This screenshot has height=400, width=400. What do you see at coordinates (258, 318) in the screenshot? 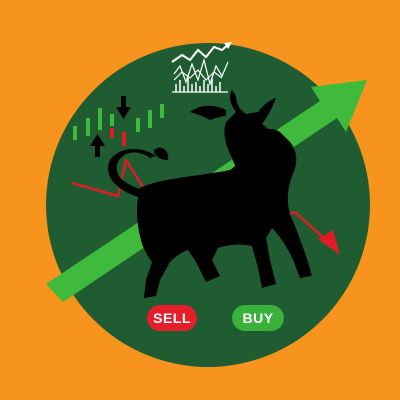
I see `buy-button: BUY` at bounding box center [258, 318].